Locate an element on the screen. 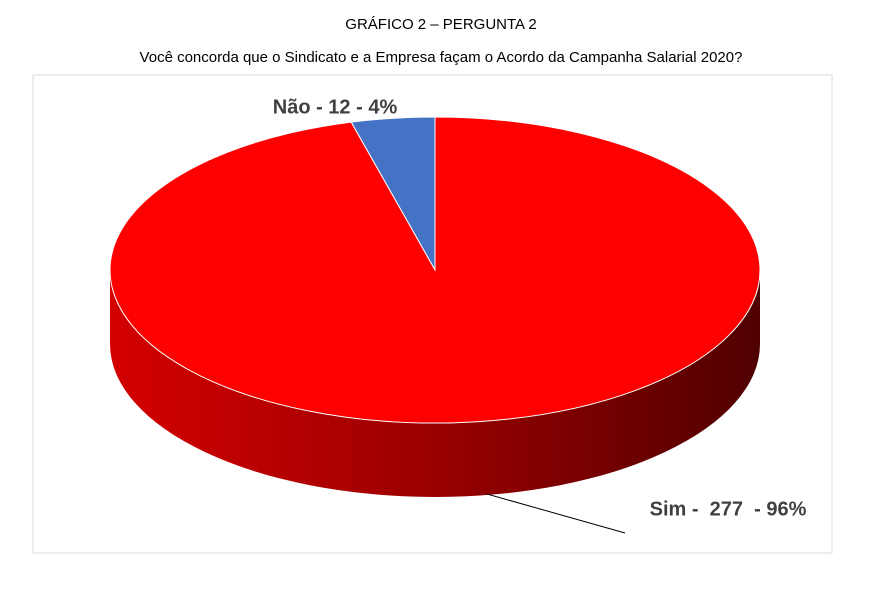  data-label: Sim - 277 - 96% is located at coordinates (728, 509).